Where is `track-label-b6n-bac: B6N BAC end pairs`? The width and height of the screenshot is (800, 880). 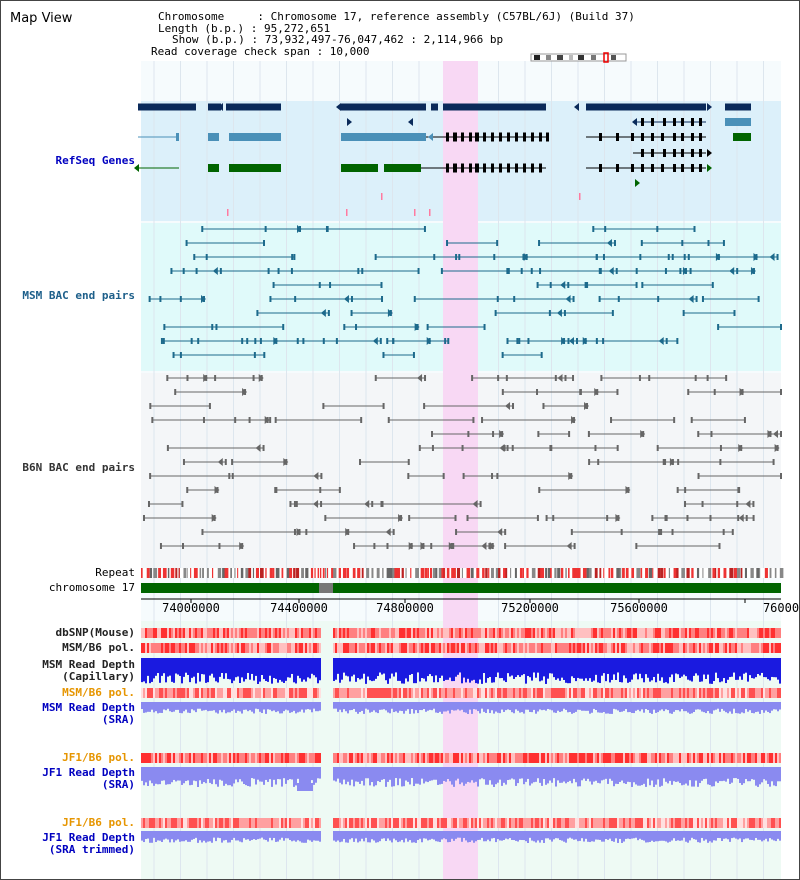 track-label-b6n-bac: B6N BAC end pairs is located at coordinates (78, 467).